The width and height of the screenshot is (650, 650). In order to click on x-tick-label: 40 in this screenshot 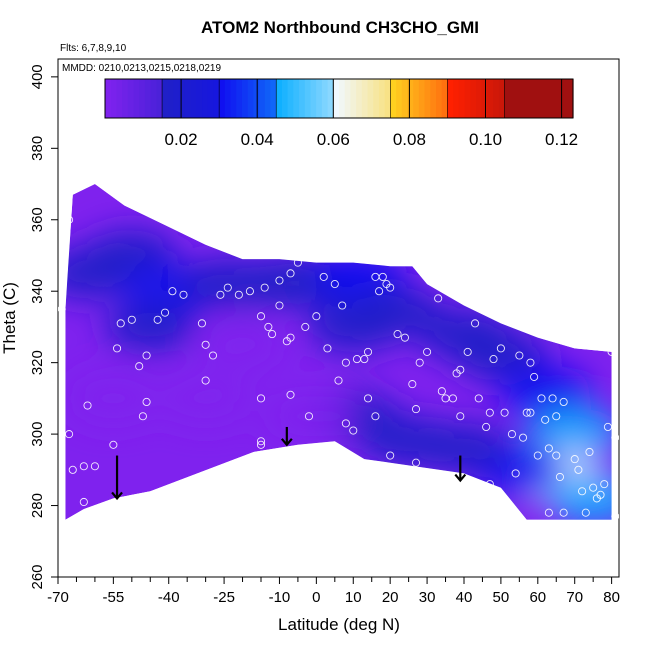, I will do `click(464, 597)`.